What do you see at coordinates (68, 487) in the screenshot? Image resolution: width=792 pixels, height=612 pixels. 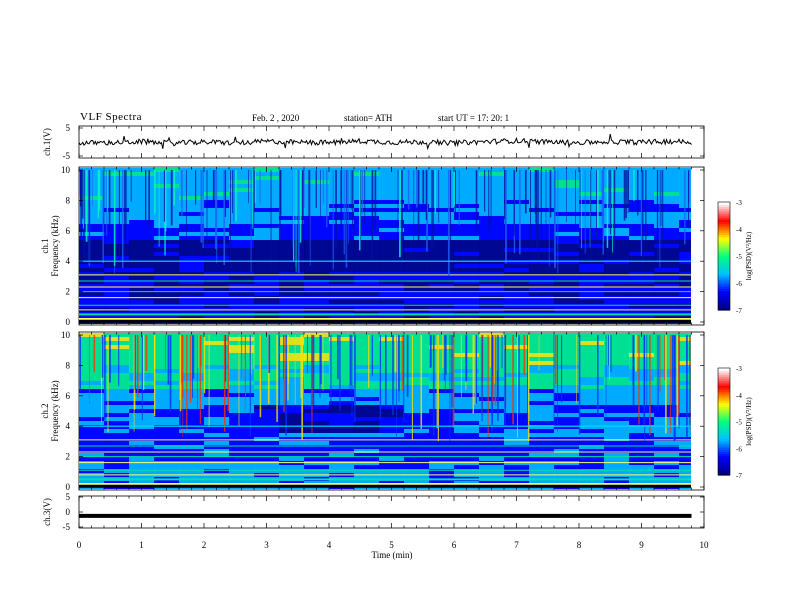 I see `y-tick-label: 0` at bounding box center [68, 487].